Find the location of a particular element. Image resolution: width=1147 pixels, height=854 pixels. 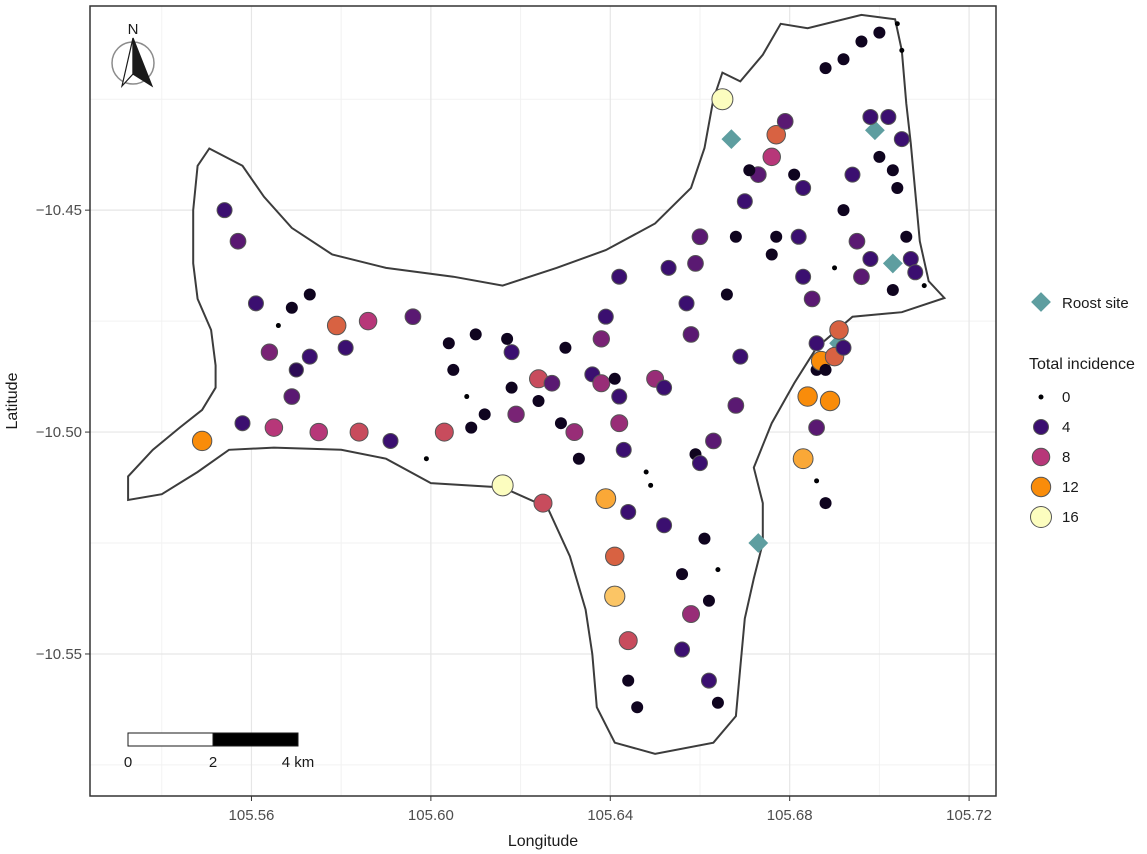

incidence-legend-label: 16 is located at coordinates (1070, 517).